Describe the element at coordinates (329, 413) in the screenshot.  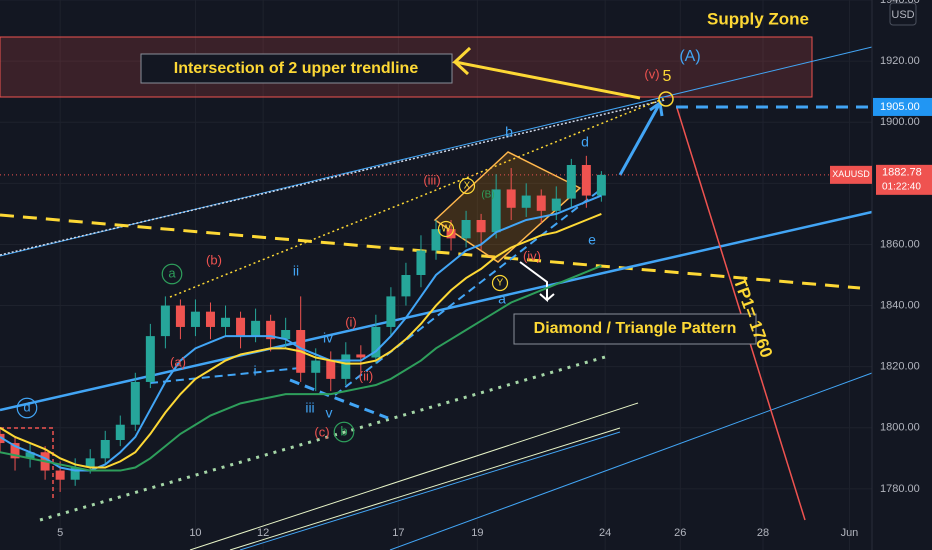
I see `wave-label: v` at that location.